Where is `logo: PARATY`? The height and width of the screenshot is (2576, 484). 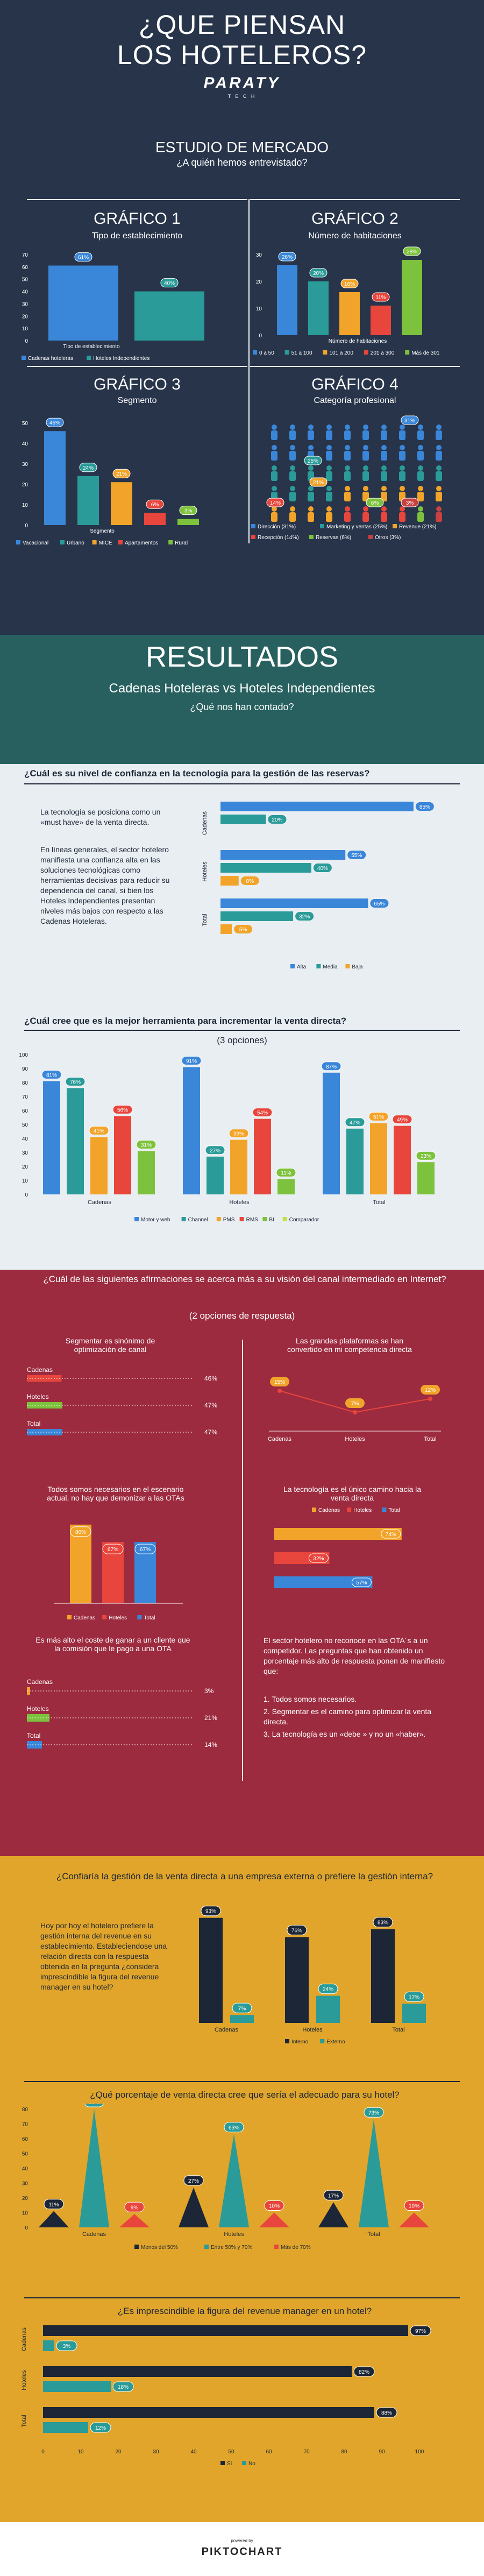 logo: PARATY is located at coordinates (242, 83).